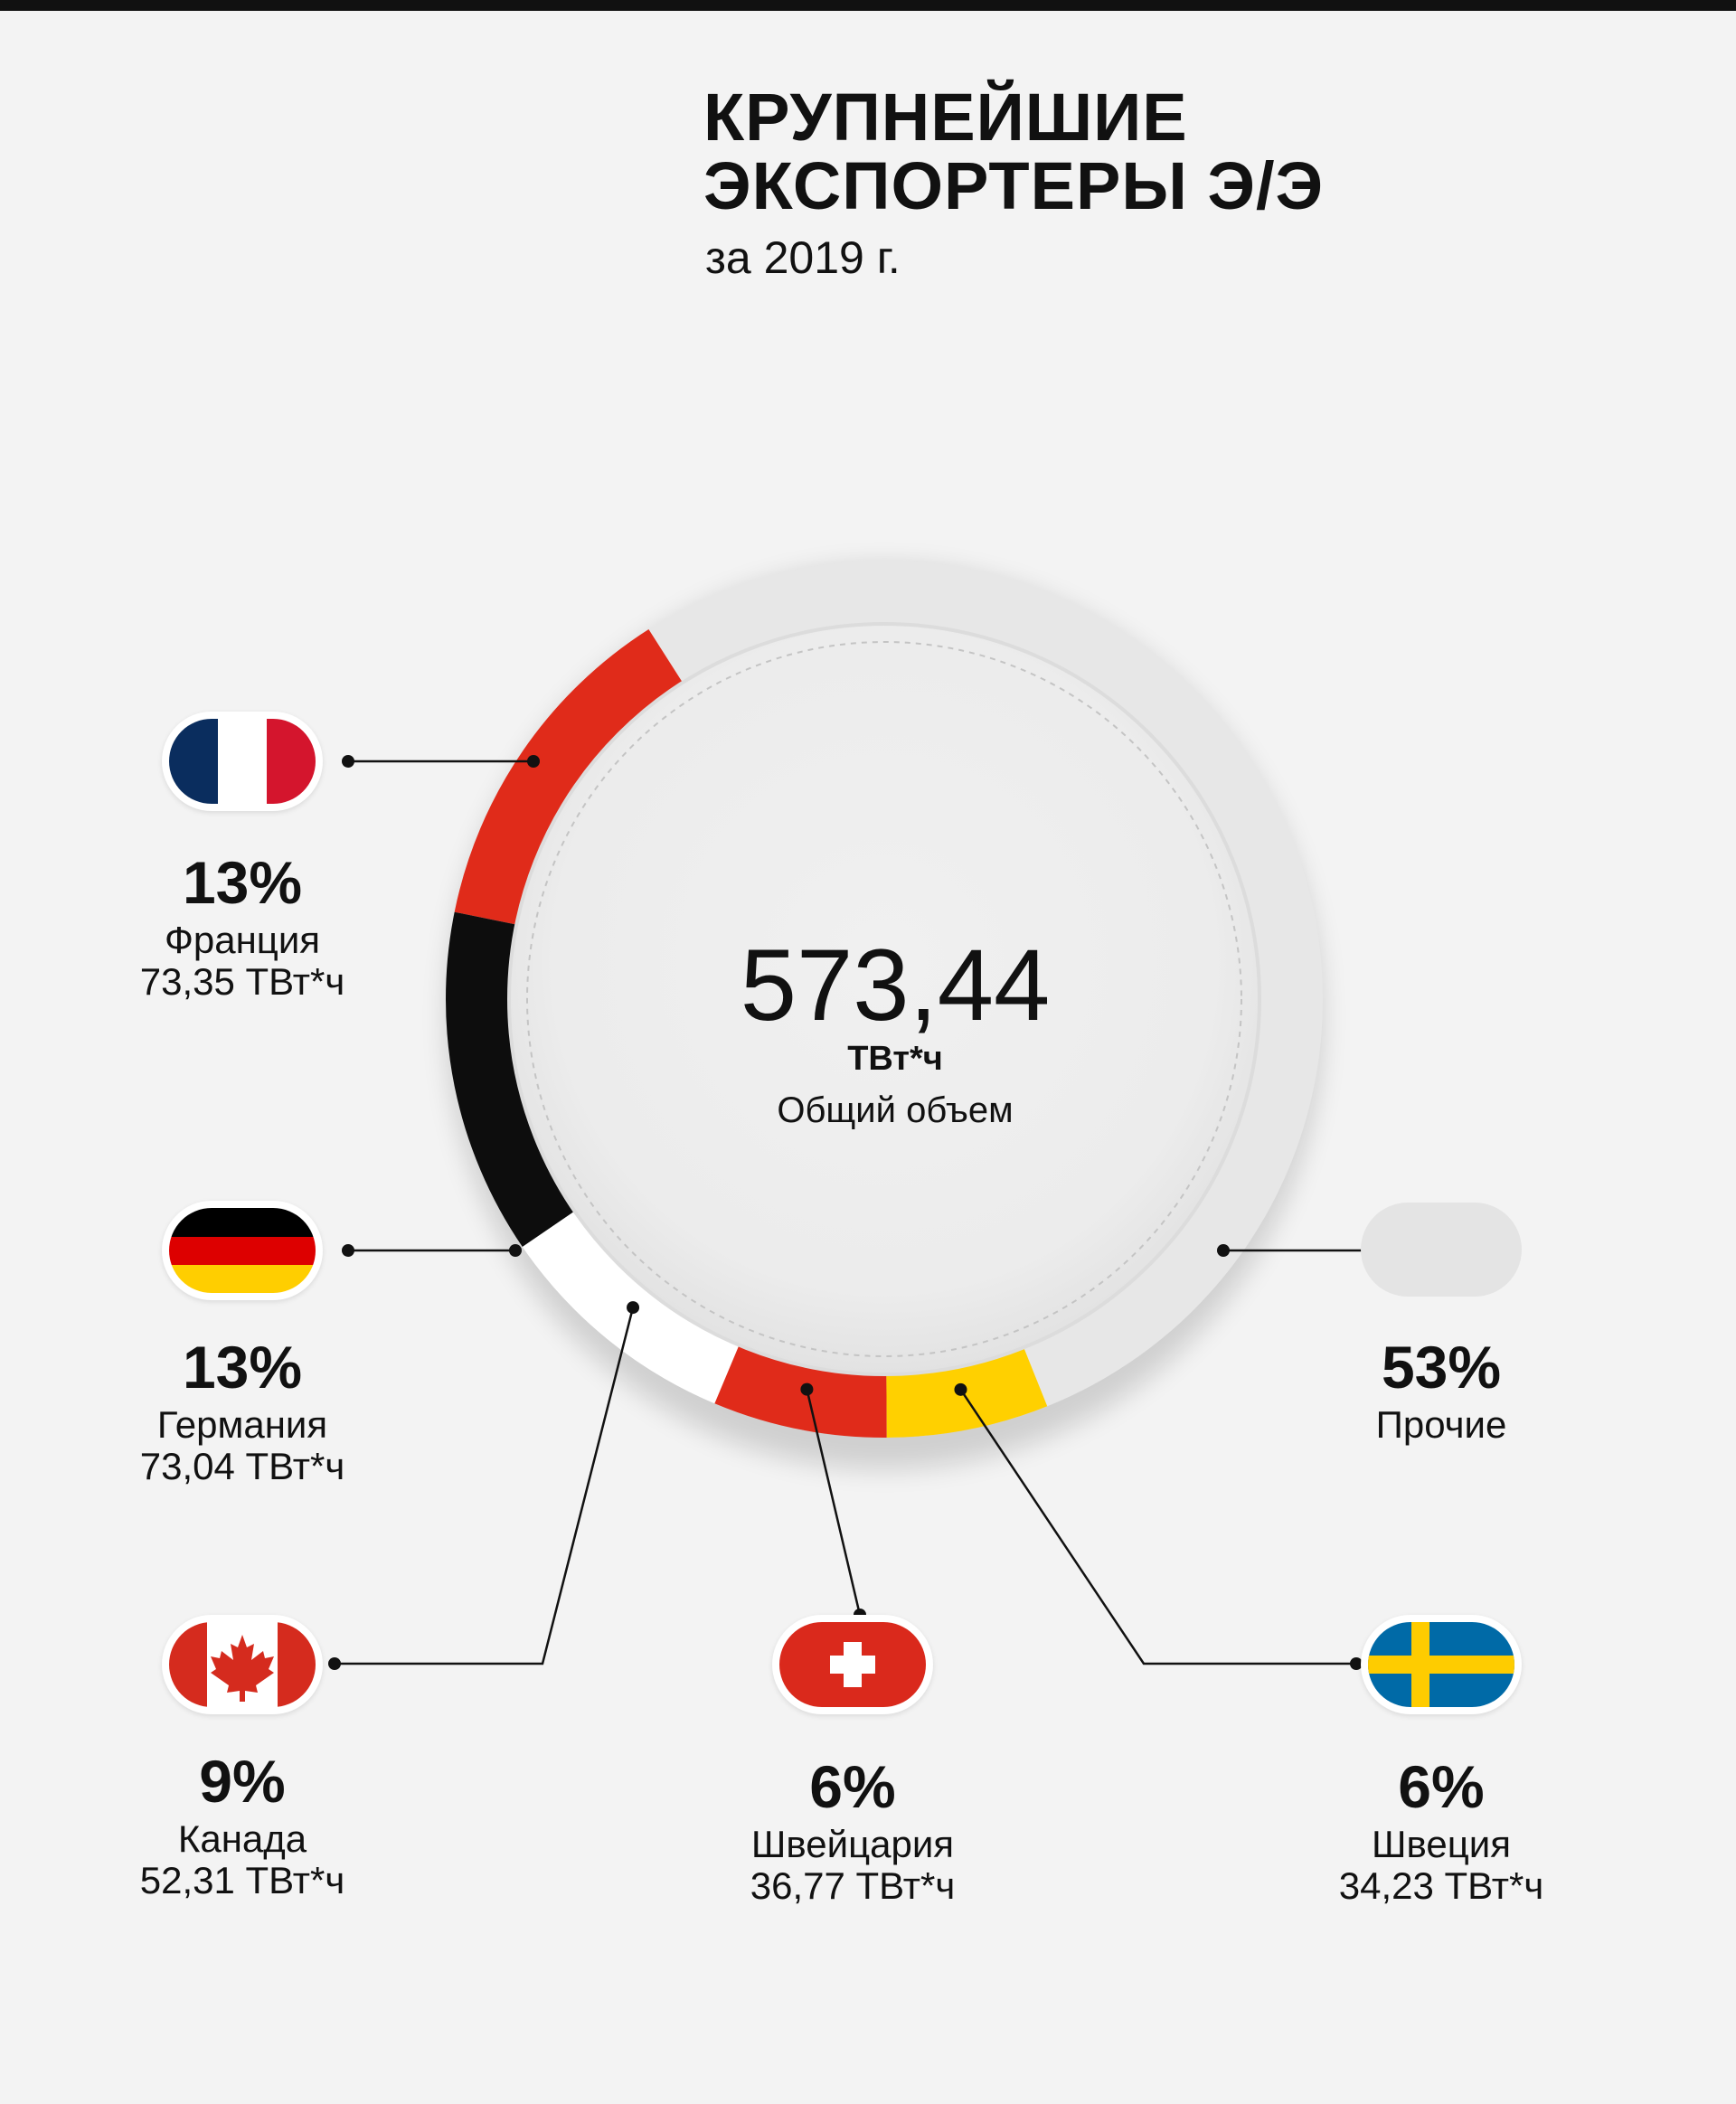  Describe the element at coordinates (242, 1838) in the screenshot. I see `canada-name: Канада` at that location.